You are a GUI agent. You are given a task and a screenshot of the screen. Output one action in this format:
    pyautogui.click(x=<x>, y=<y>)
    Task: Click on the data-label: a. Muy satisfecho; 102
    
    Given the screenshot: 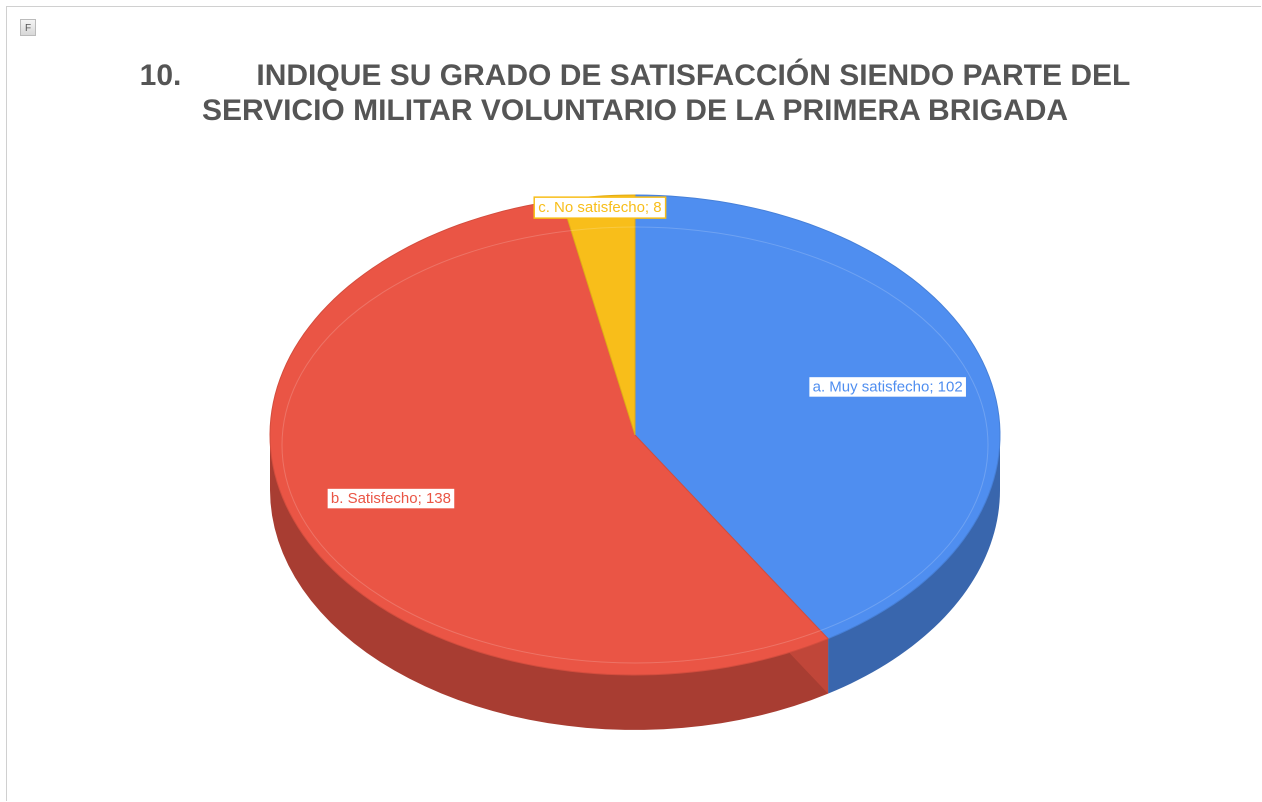 What is the action you would take?
    pyautogui.click(x=888, y=386)
    